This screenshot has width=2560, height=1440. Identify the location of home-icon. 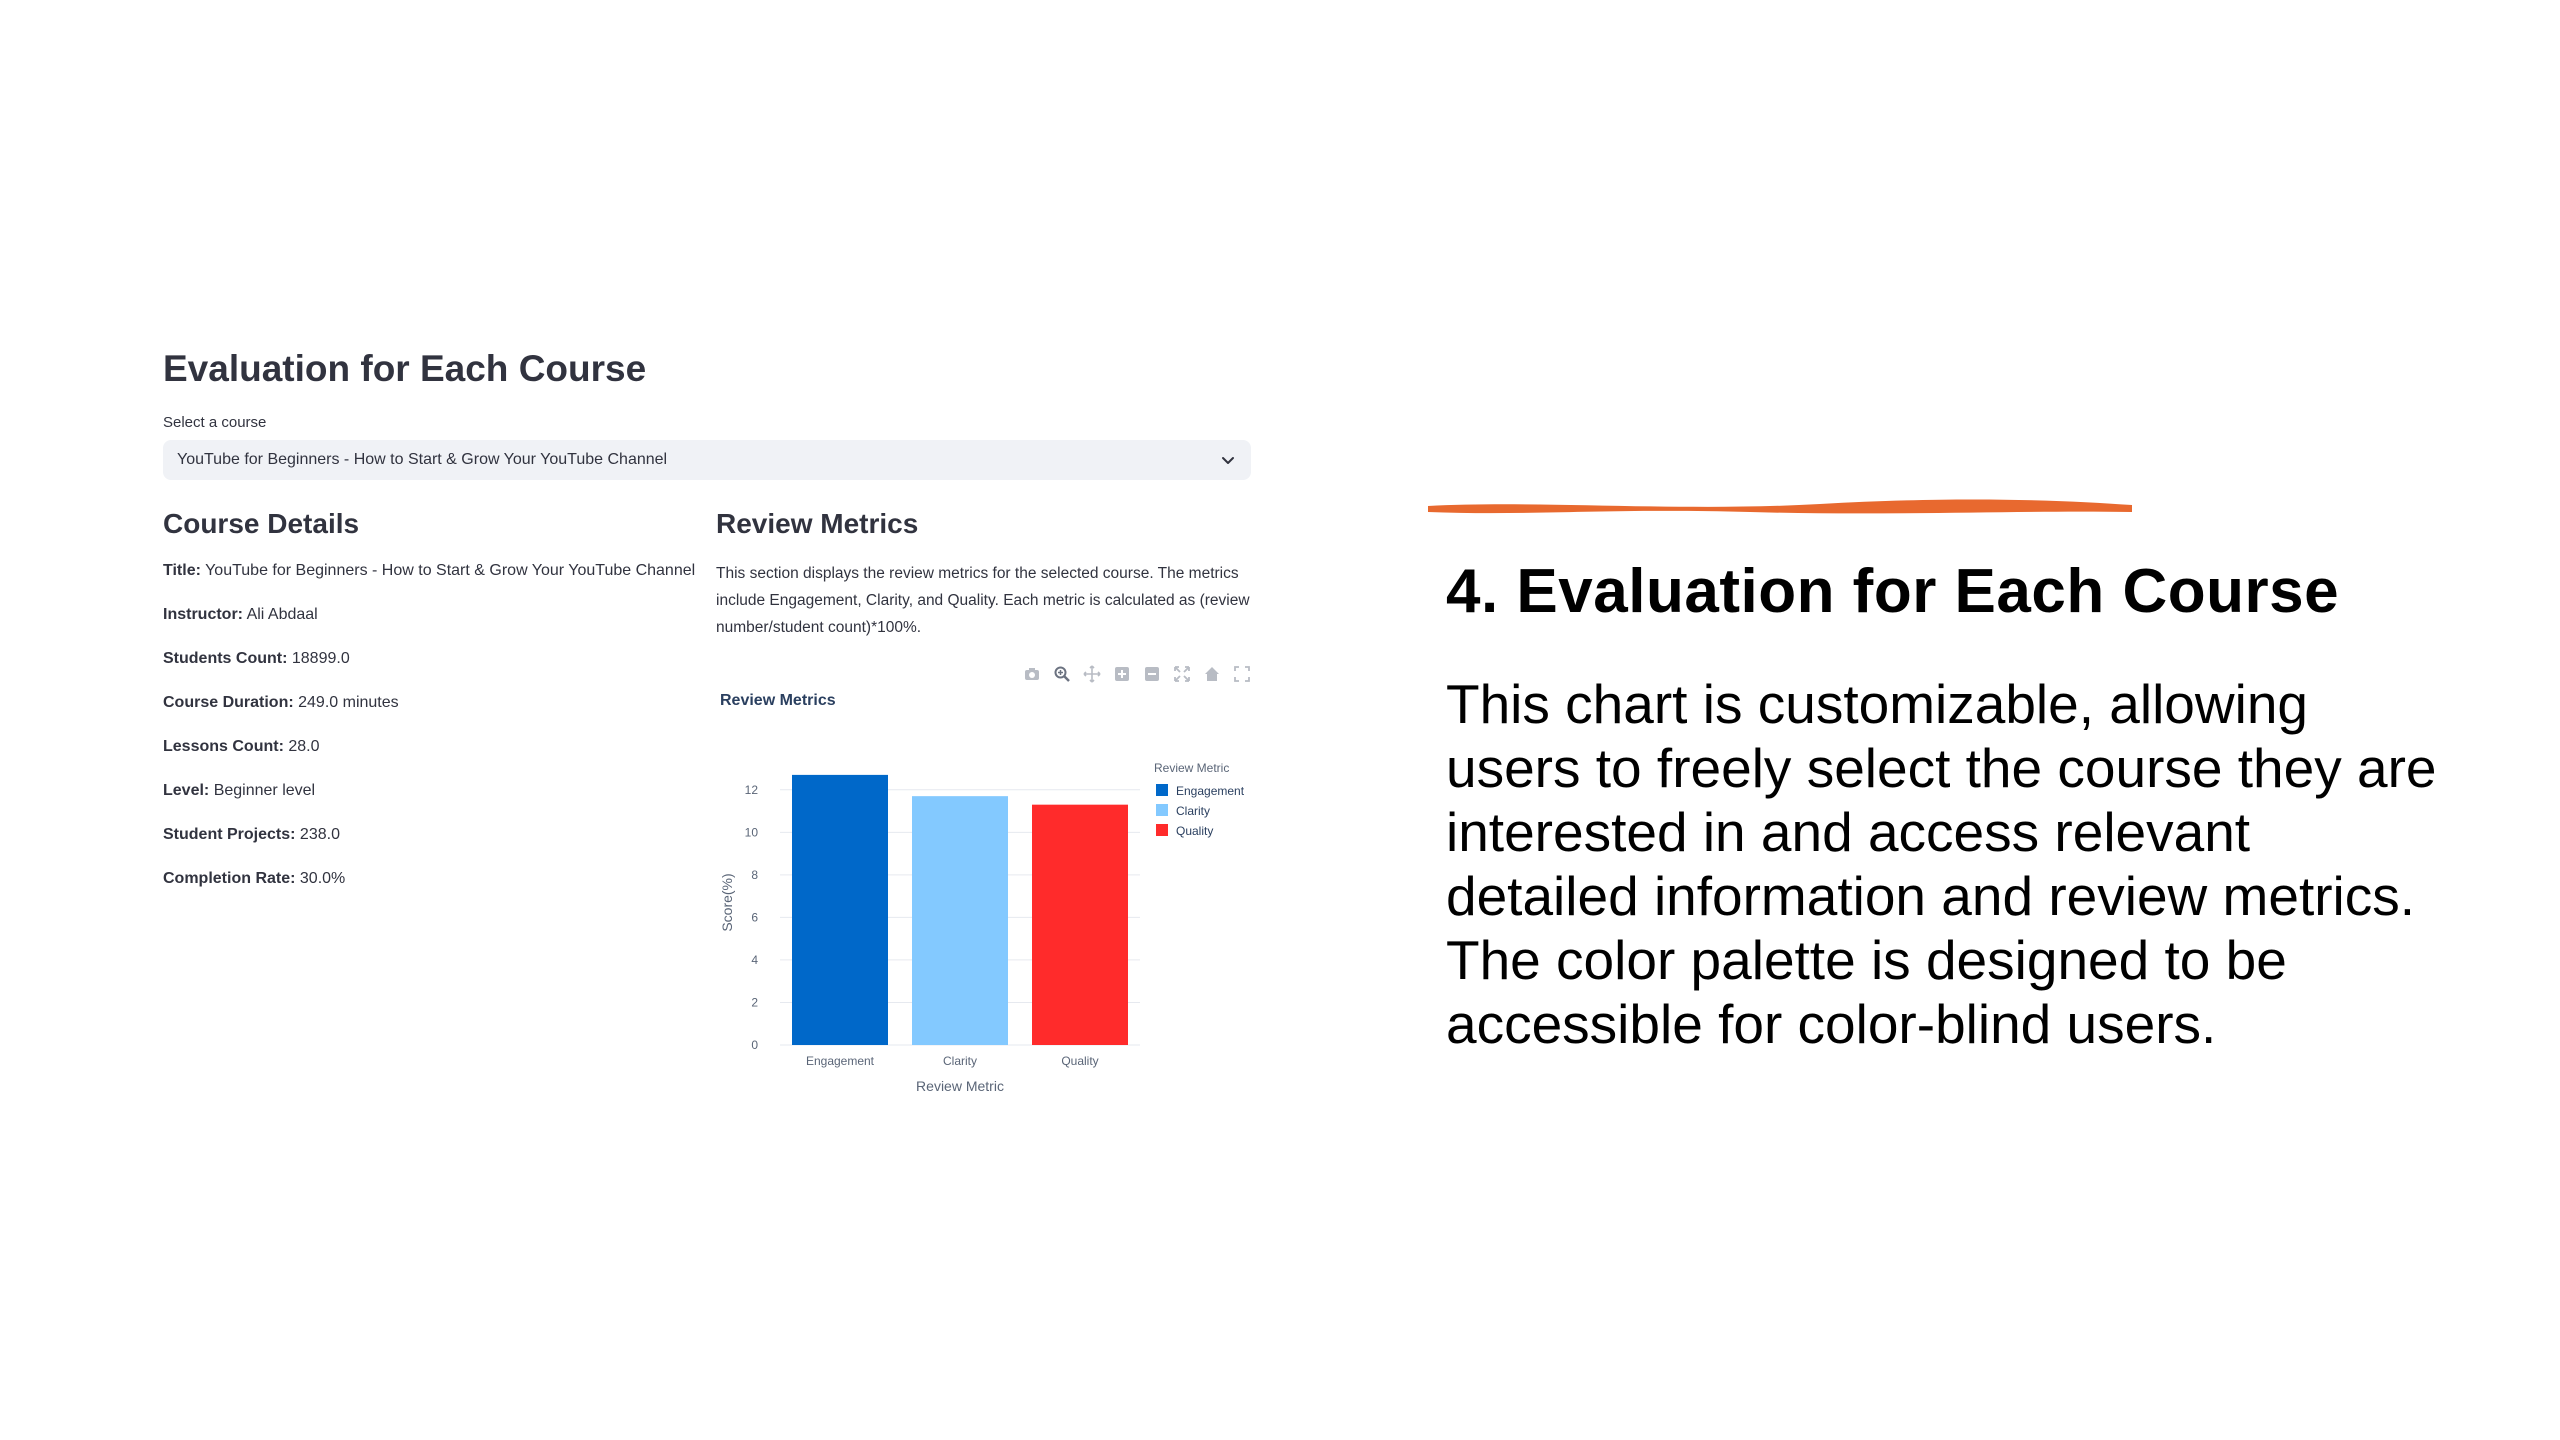
(1212, 674).